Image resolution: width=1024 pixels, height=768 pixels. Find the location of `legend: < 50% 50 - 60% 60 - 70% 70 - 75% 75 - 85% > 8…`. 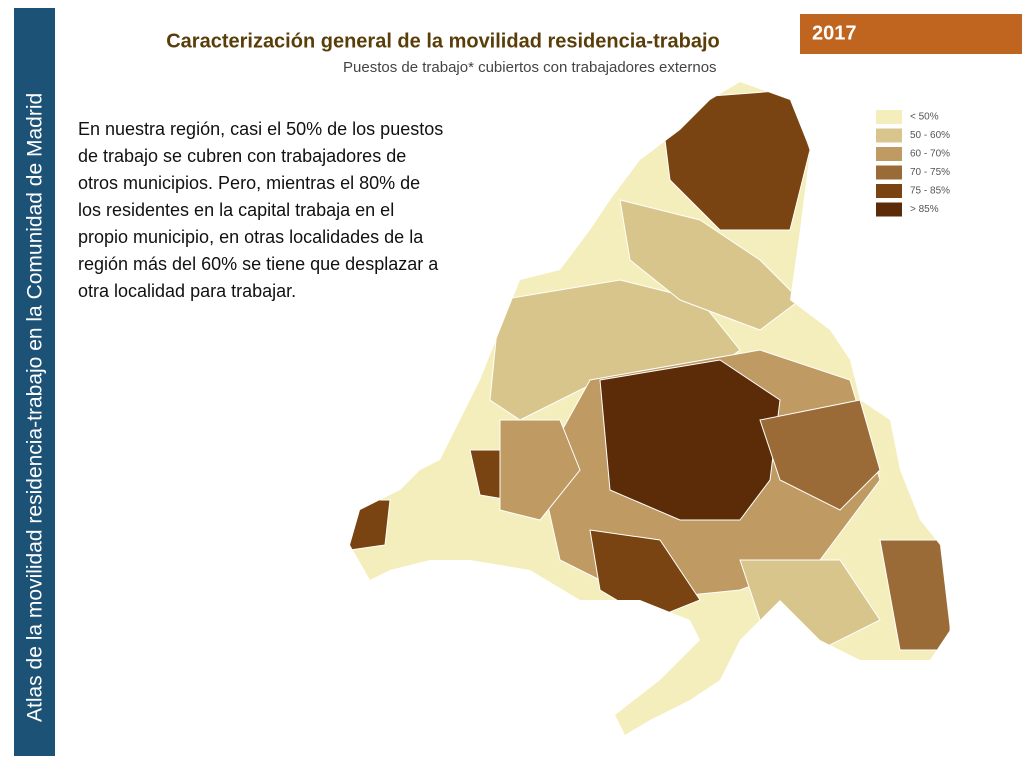

legend: < 50% 50 - 60% 60 - 70% 70 - 75% 75 - 85% > 8… is located at coordinates (913, 163).